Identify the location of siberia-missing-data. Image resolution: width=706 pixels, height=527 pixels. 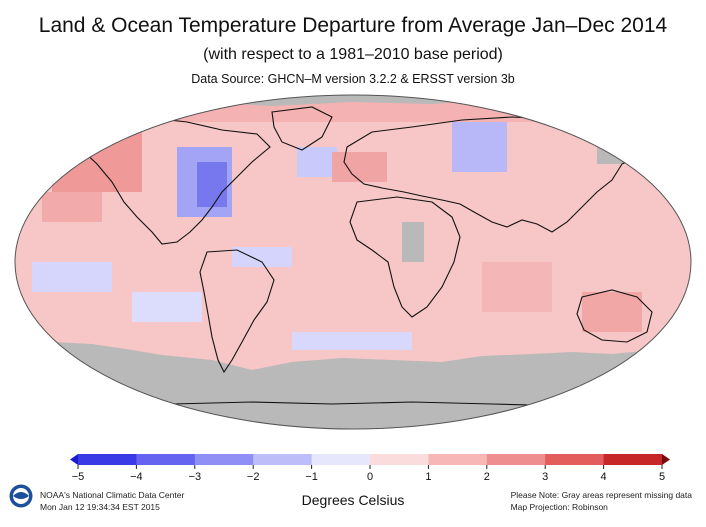
(611, 153).